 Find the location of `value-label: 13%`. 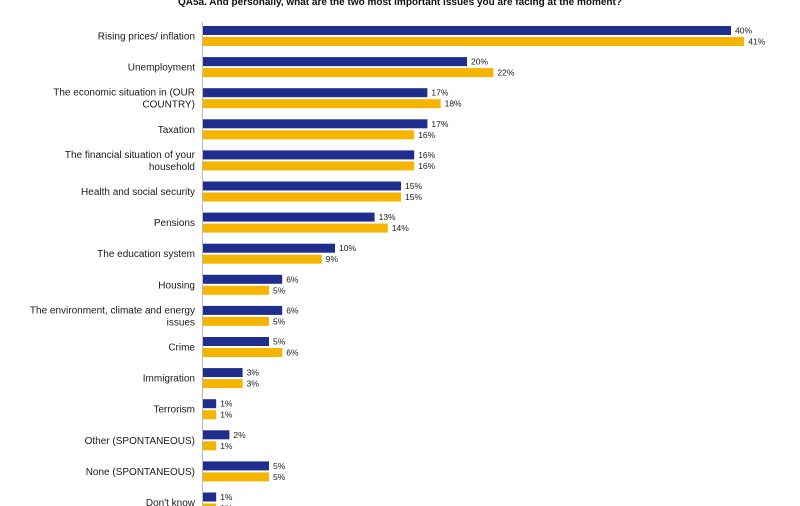

value-label: 13% is located at coordinates (387, 217).